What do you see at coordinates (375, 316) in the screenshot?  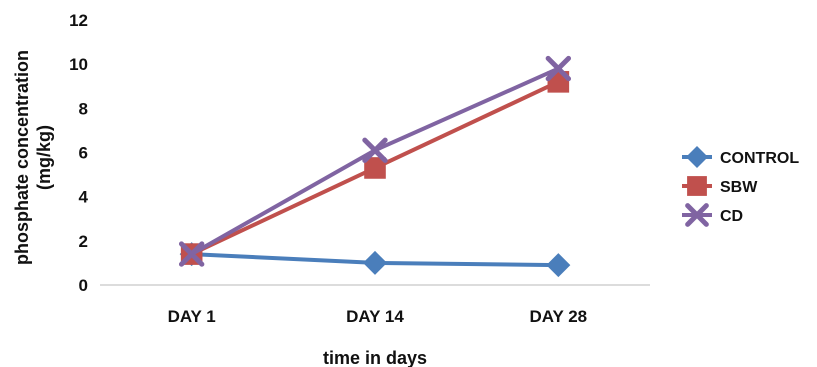 I see `x-tick-label: DAY 14` at bounding box center [375, 316].